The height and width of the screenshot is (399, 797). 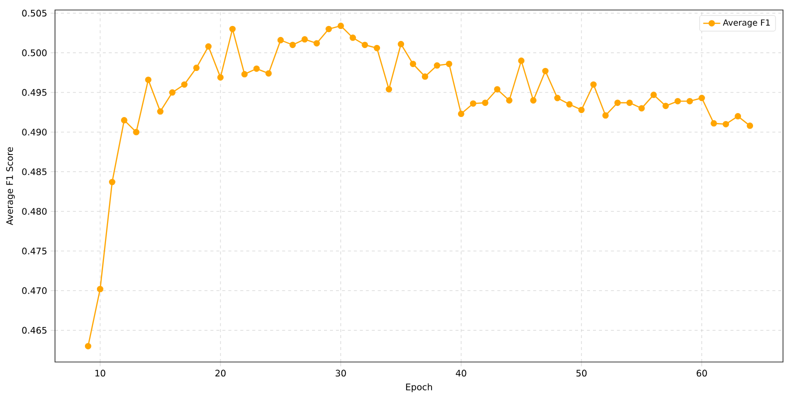 I want to click on y-tick-label: 0.480, so click(x=34, y=211).